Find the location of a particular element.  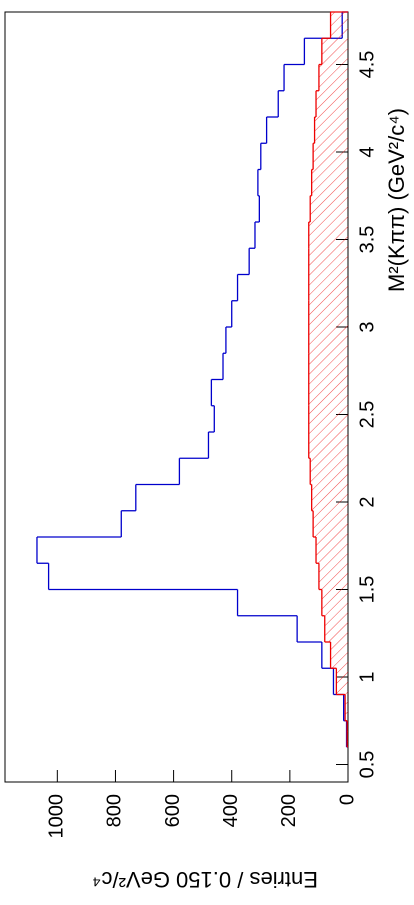

x-tick-label: 0.5 is located at coordinates (367, 765).